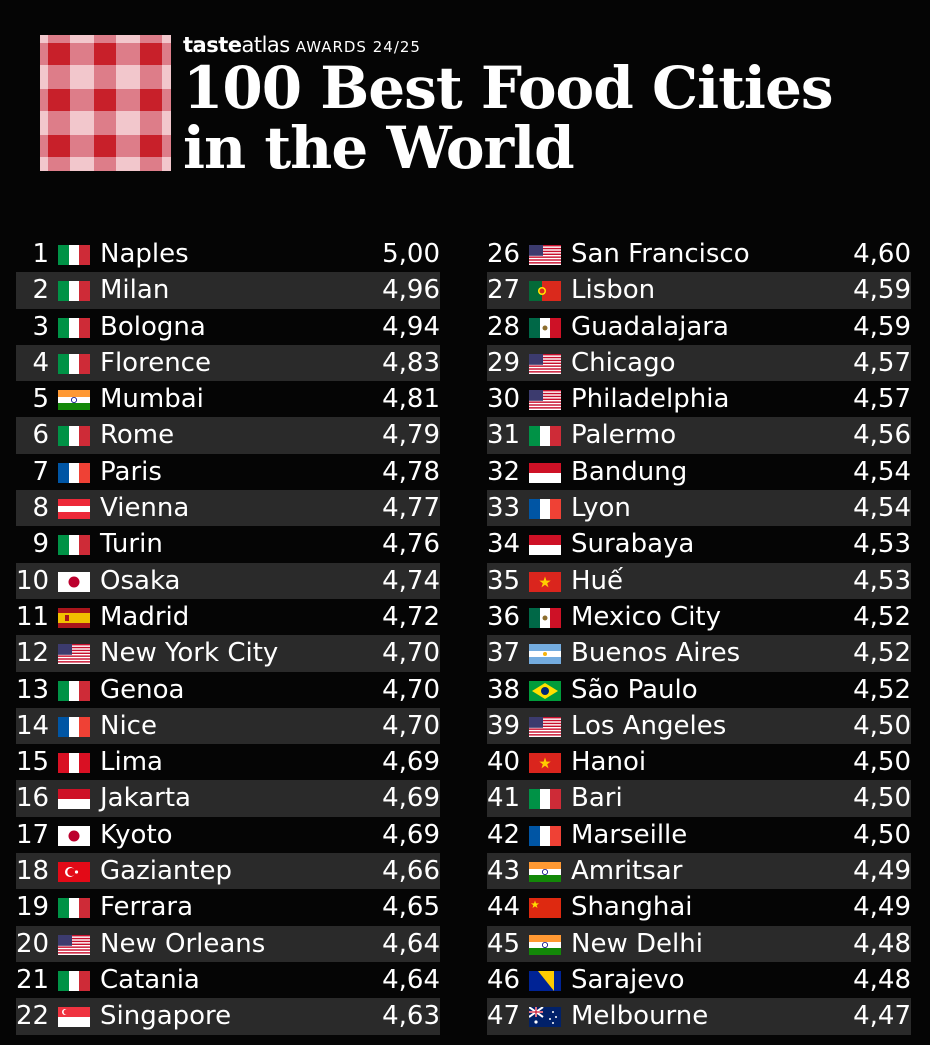  Describe the element at coordinates (411, 254) in the screenshot. I see `city-score: 5,00` at that location.